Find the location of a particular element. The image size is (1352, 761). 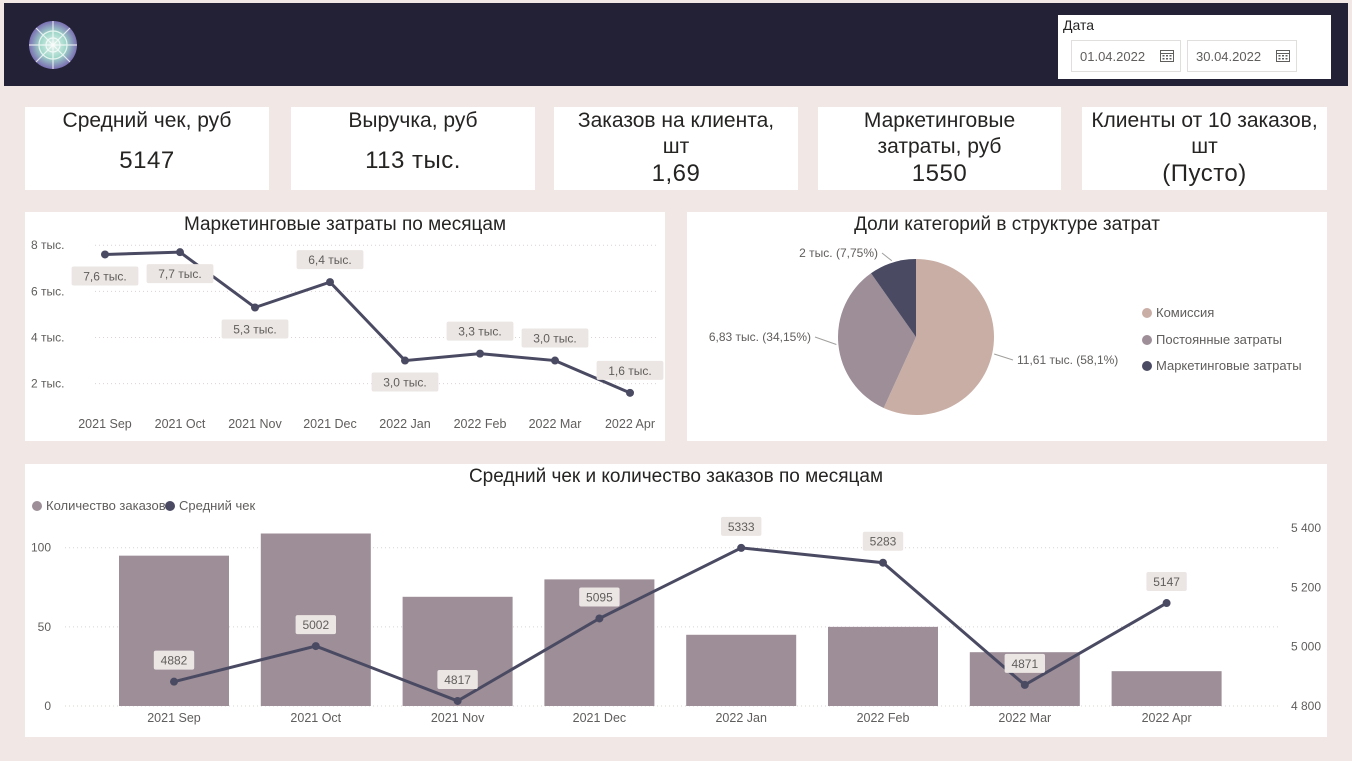

data-label-text: 5283 is located at coordinates (883, 542).